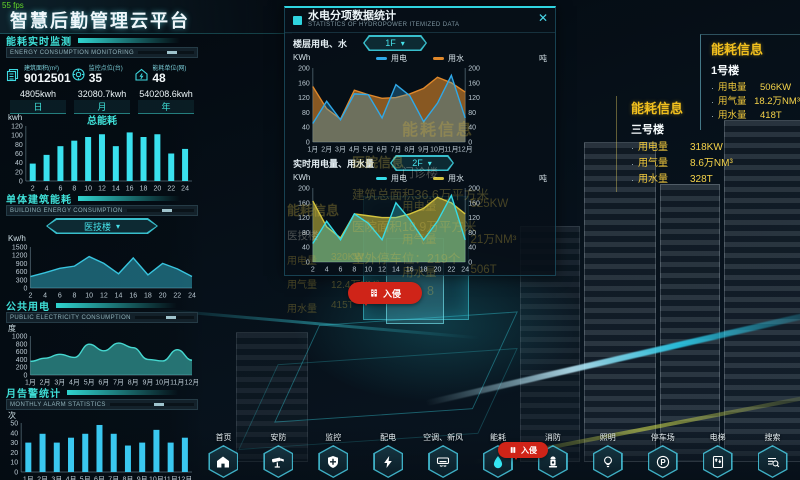  What do you see at coordinates (385, 294) in the screenshot?
I see `intrusion-alarm-badge: 入侵` at bounding box center [385, 294].